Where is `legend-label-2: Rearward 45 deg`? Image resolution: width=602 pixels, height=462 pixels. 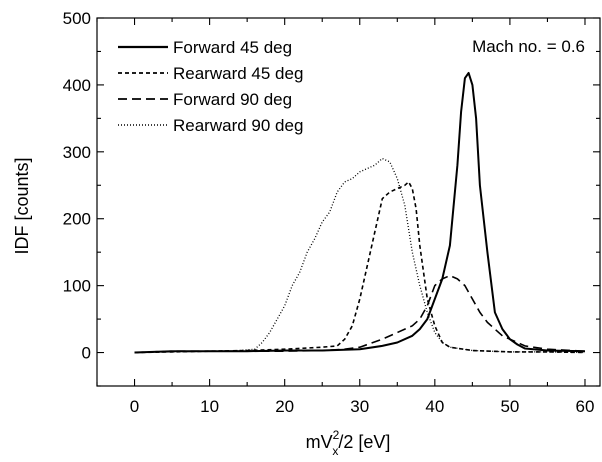
legend-label-2: Rearward 45 deg is located at coordinates (238, 73).